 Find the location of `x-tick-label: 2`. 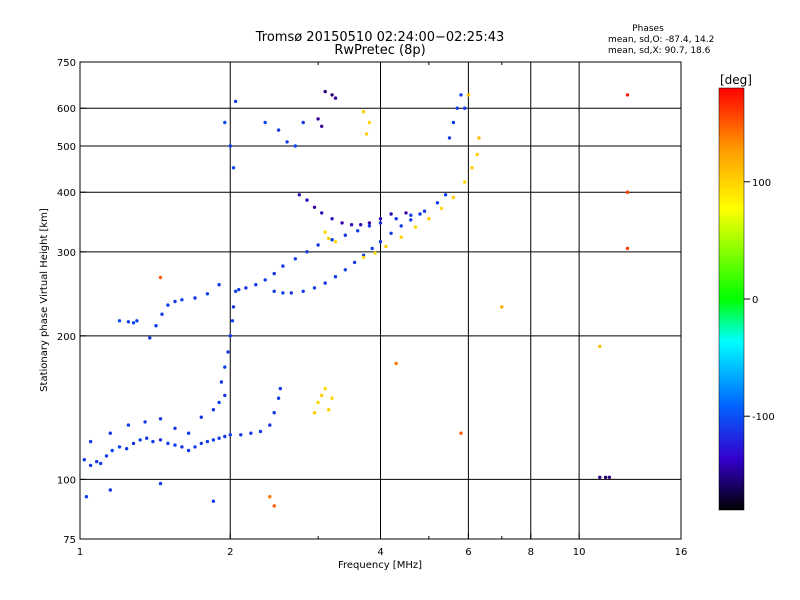

x-tick-label: 2 is located at coordinates (230, 552).